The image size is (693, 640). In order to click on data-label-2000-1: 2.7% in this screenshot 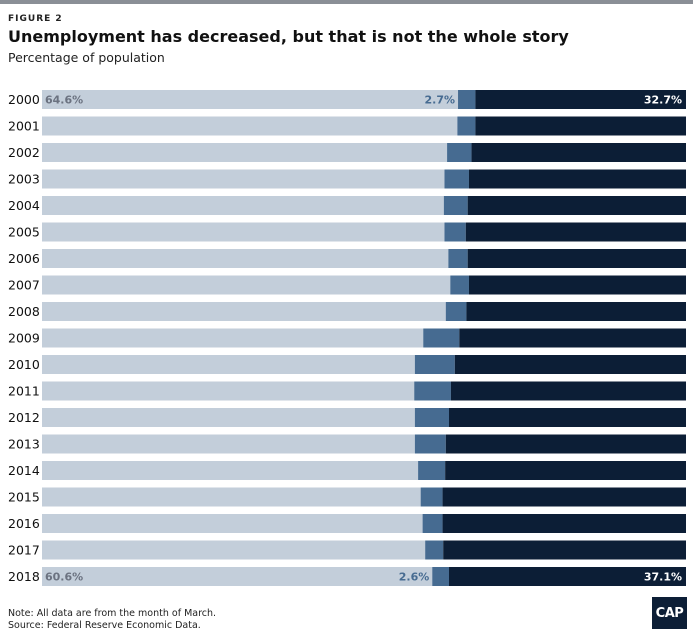, I will do `click(440, 100)`.